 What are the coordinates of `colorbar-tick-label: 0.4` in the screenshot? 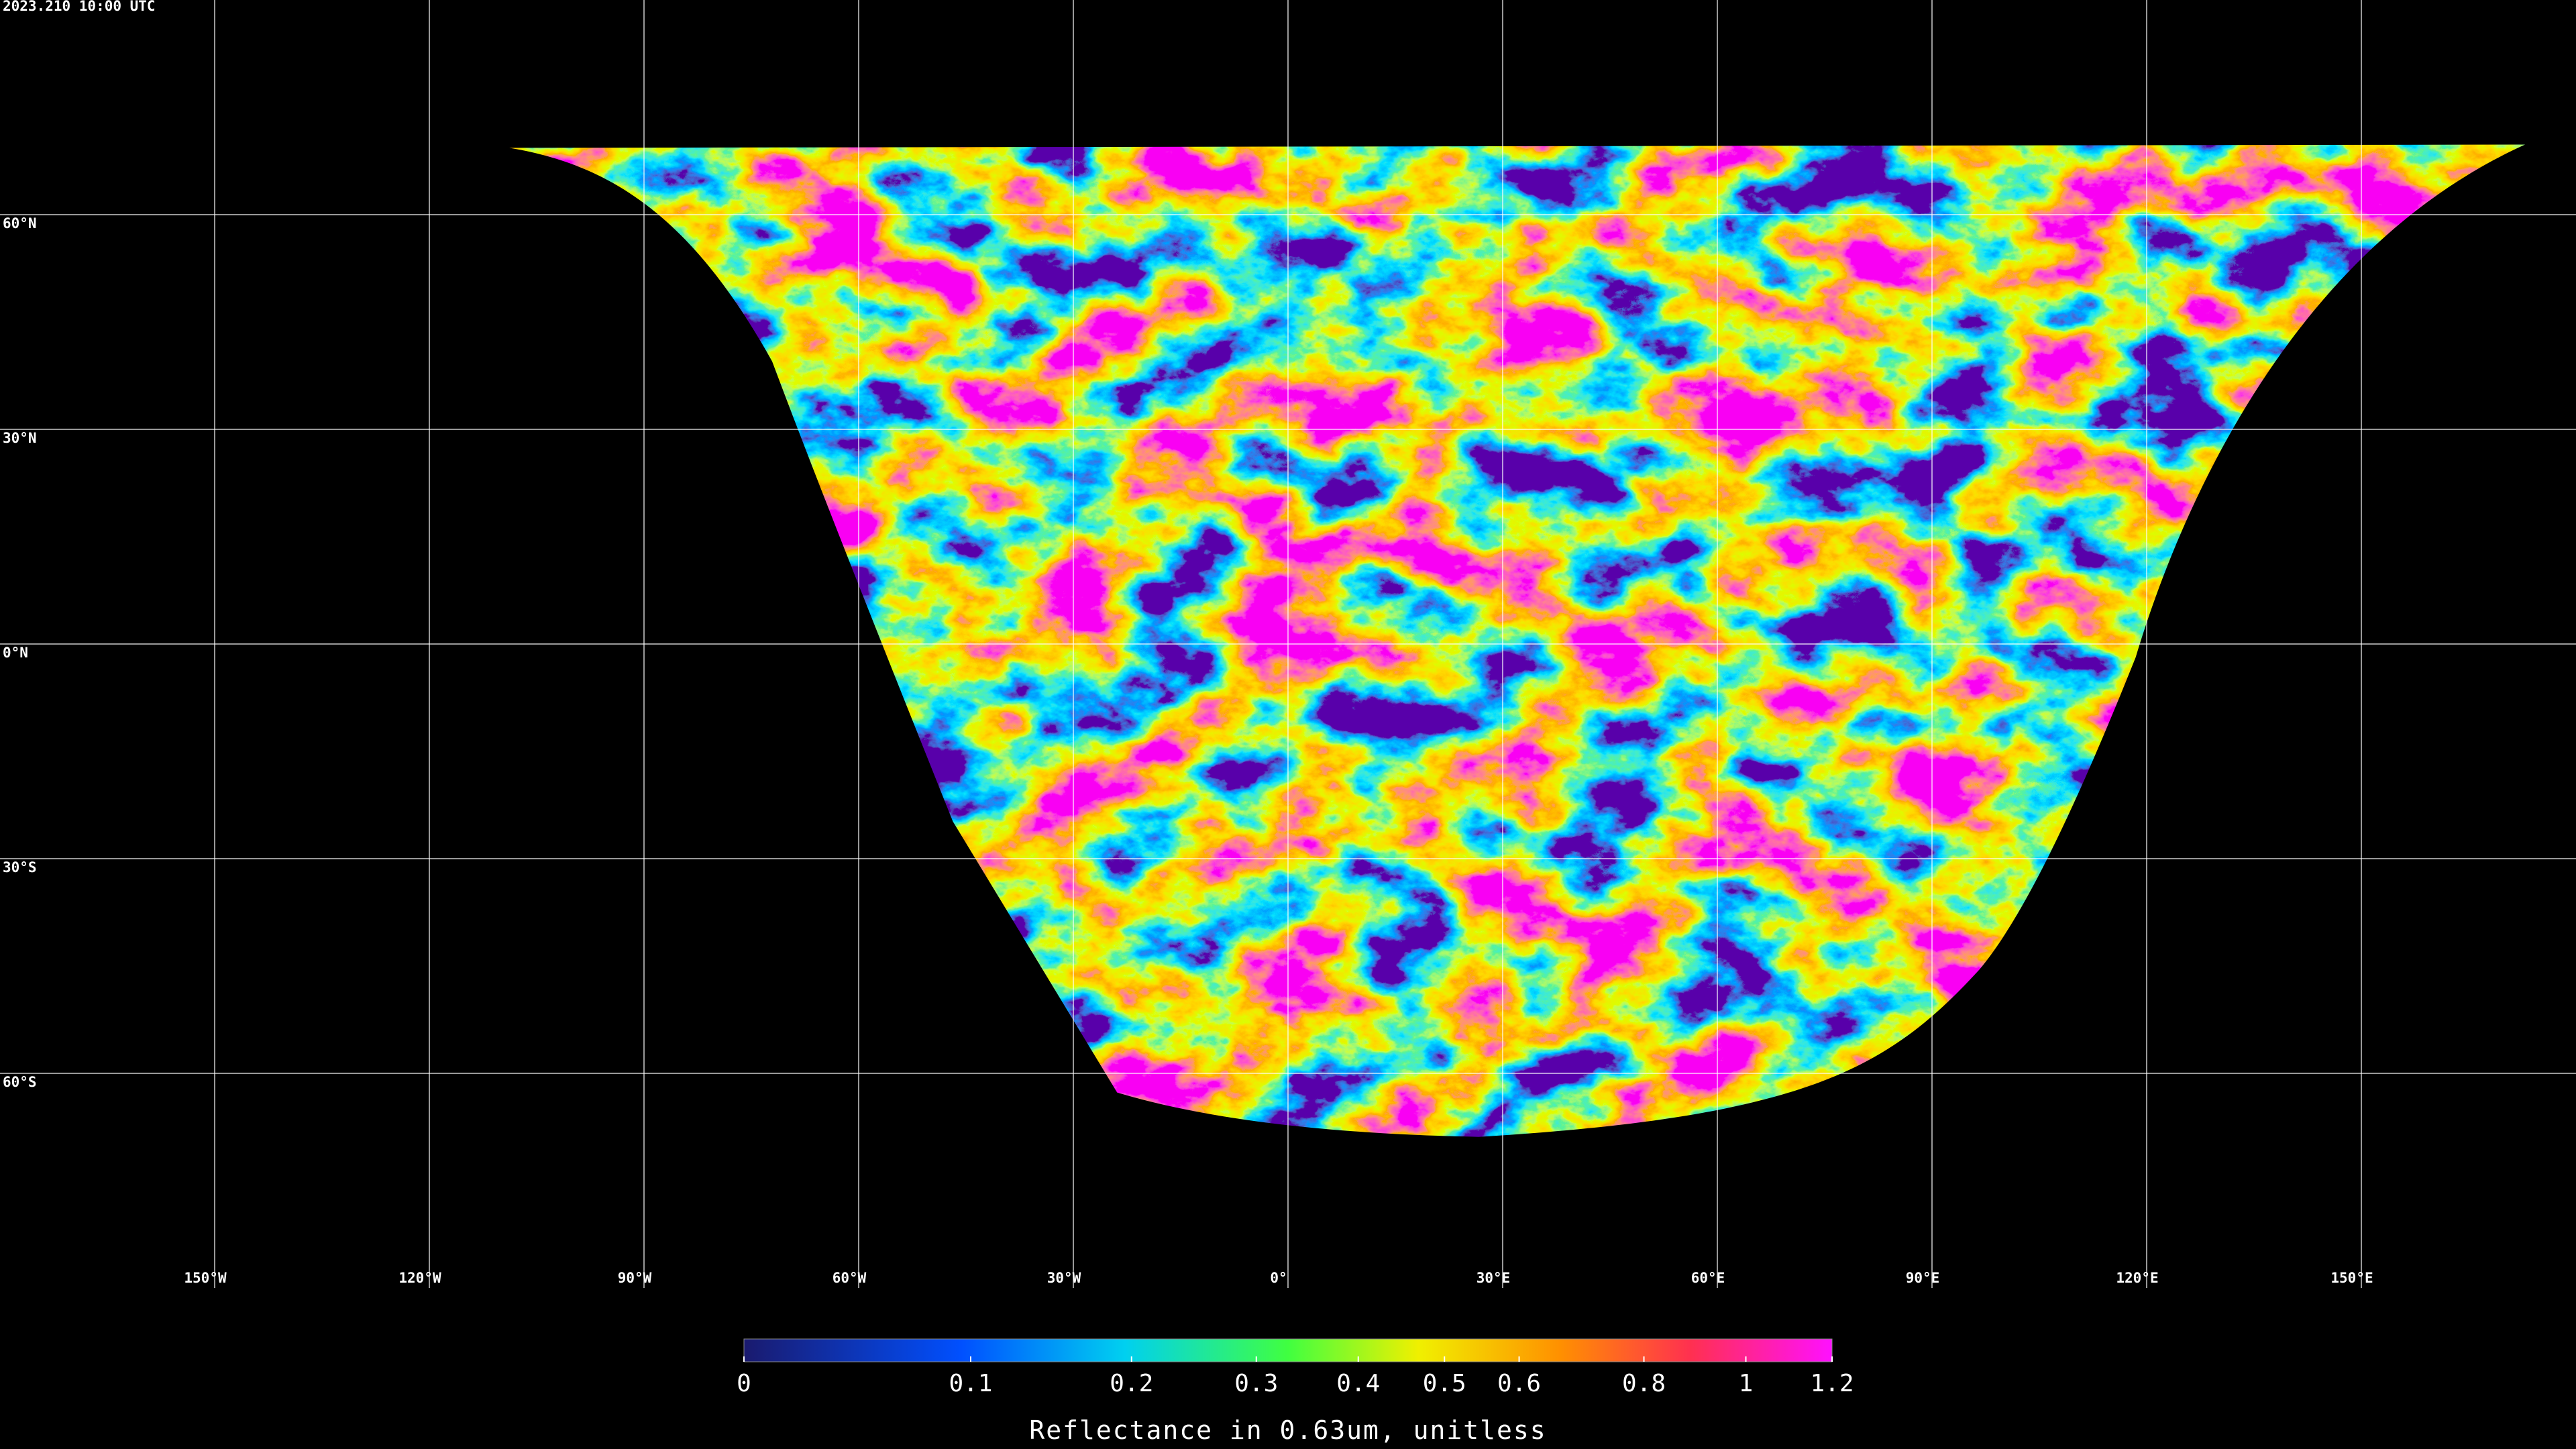 It's located at (1358, 1383).